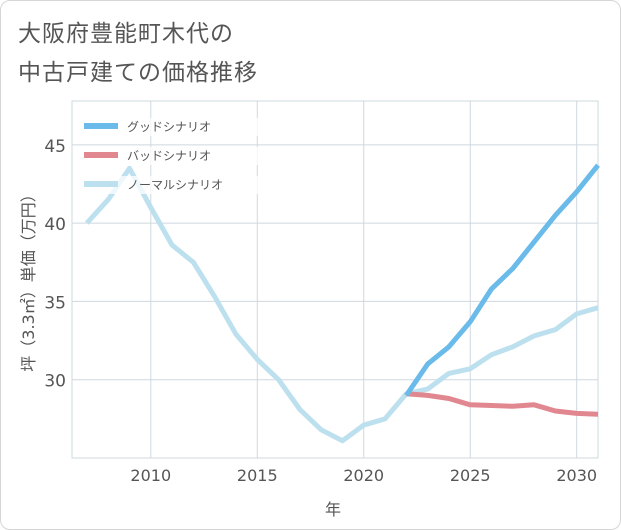  I want to click on x-tick-label: 2030, so click(576, 475).